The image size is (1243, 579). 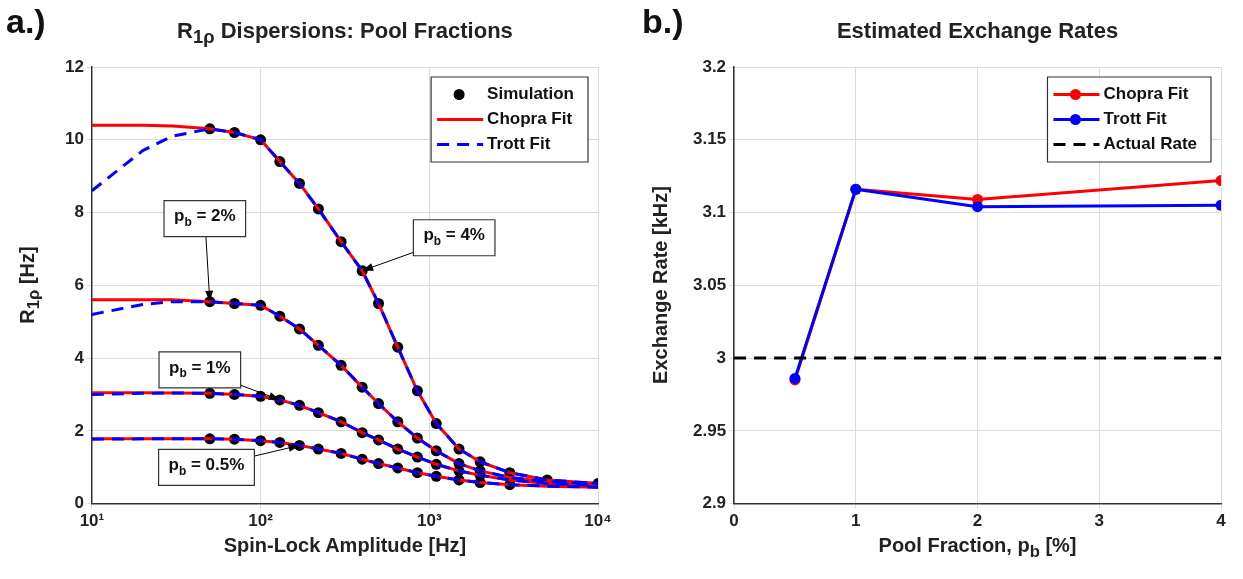 I want to click on y-tick-label: 10, so click(x=74, y=139).